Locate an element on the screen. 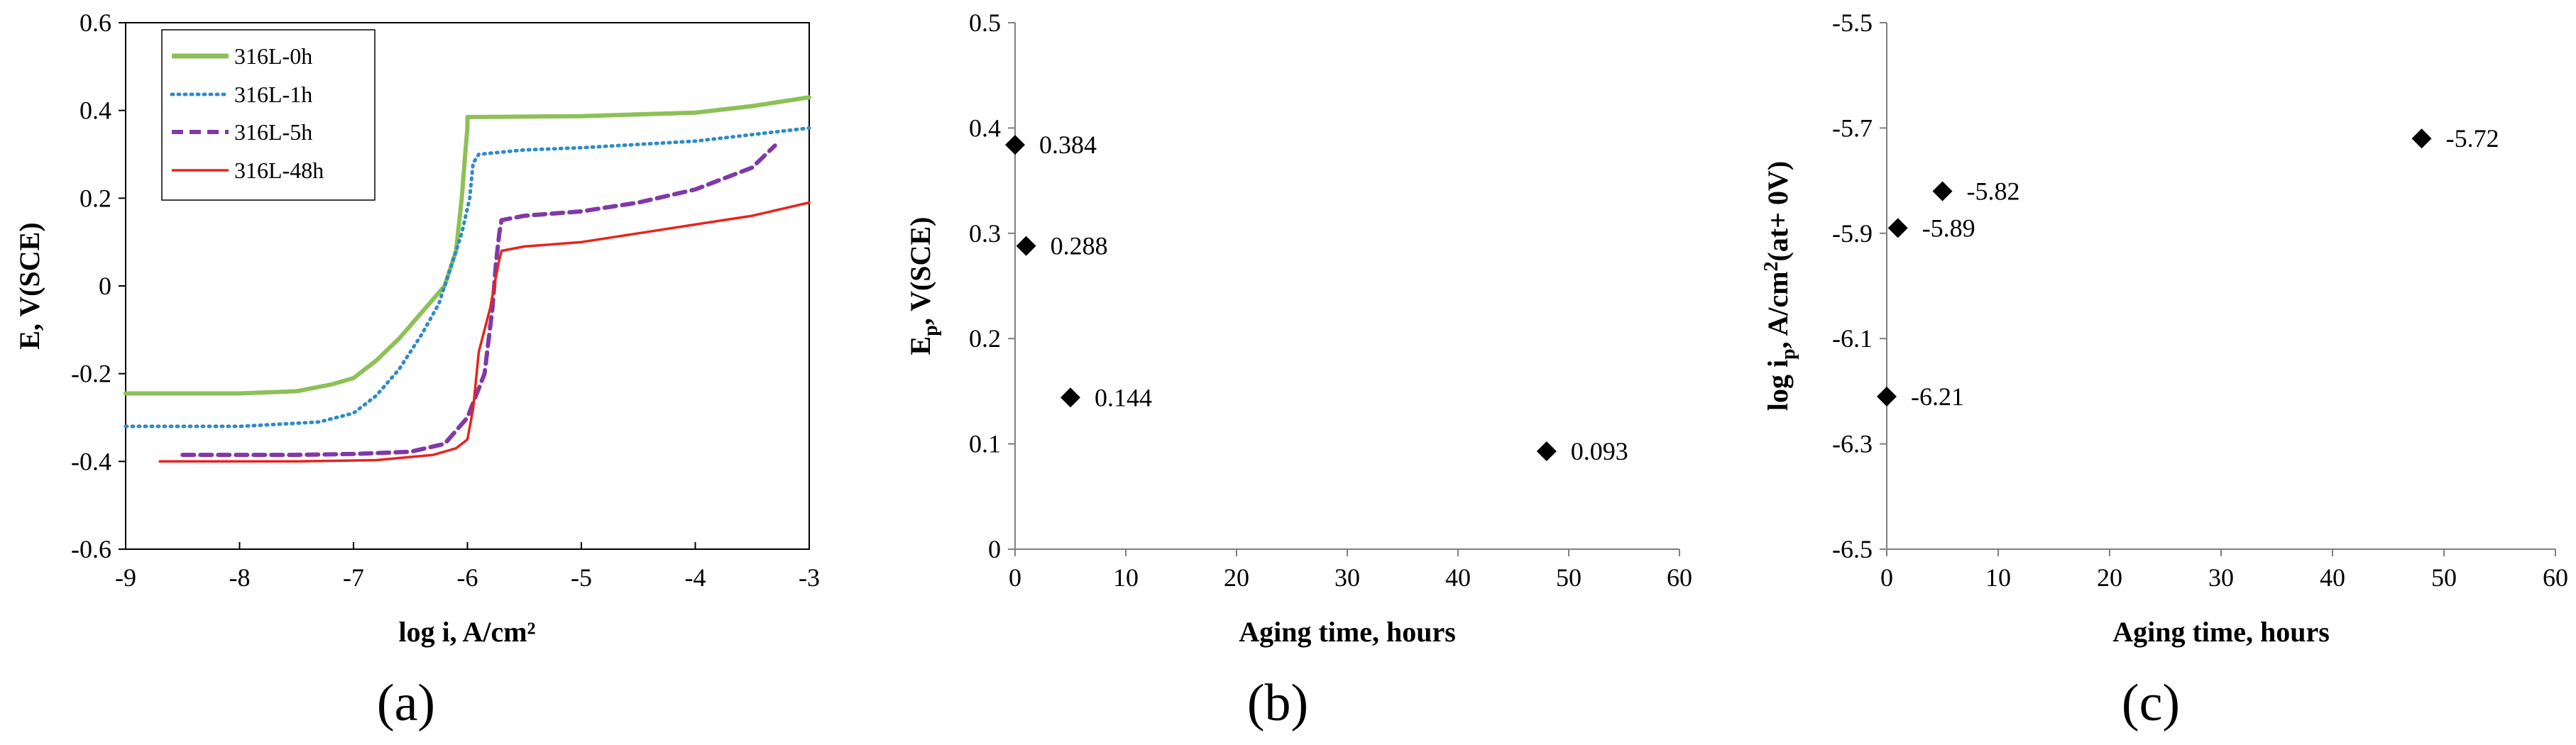  x-tick-label: -9 is located at coordinates (125, 577).